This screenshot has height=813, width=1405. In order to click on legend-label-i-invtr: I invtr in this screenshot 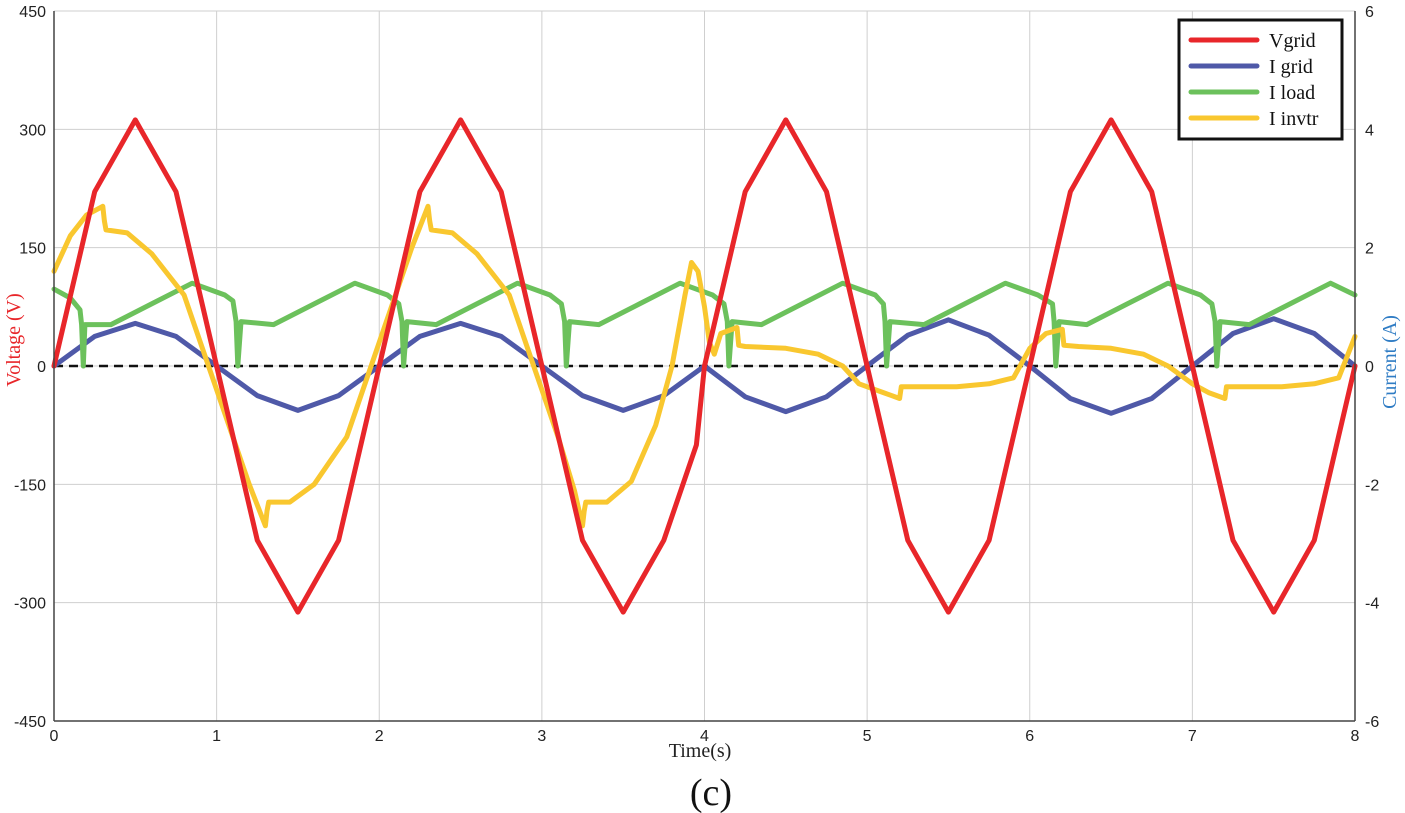, I will do `click(1294, 119)`.